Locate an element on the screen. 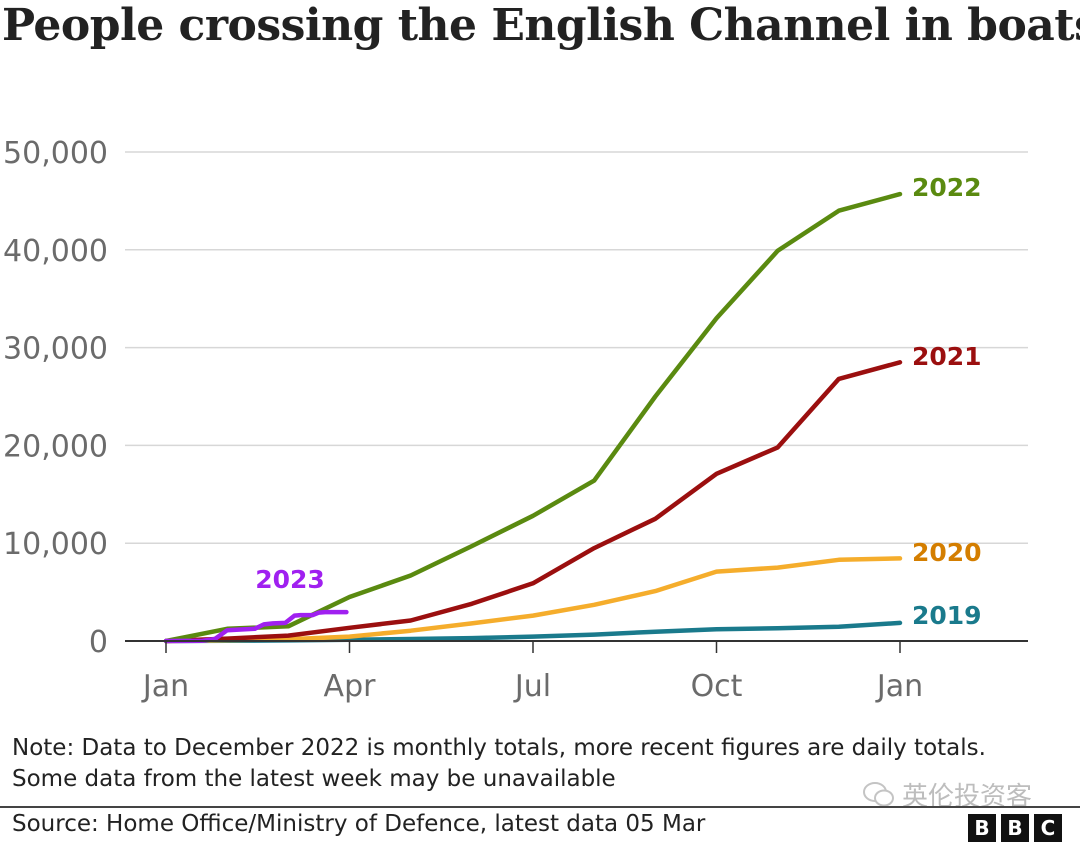 Image resolution: width=1080 pixels, height=844 pixels. series-label-2019: 2019 is located at coordinates (947, 615).